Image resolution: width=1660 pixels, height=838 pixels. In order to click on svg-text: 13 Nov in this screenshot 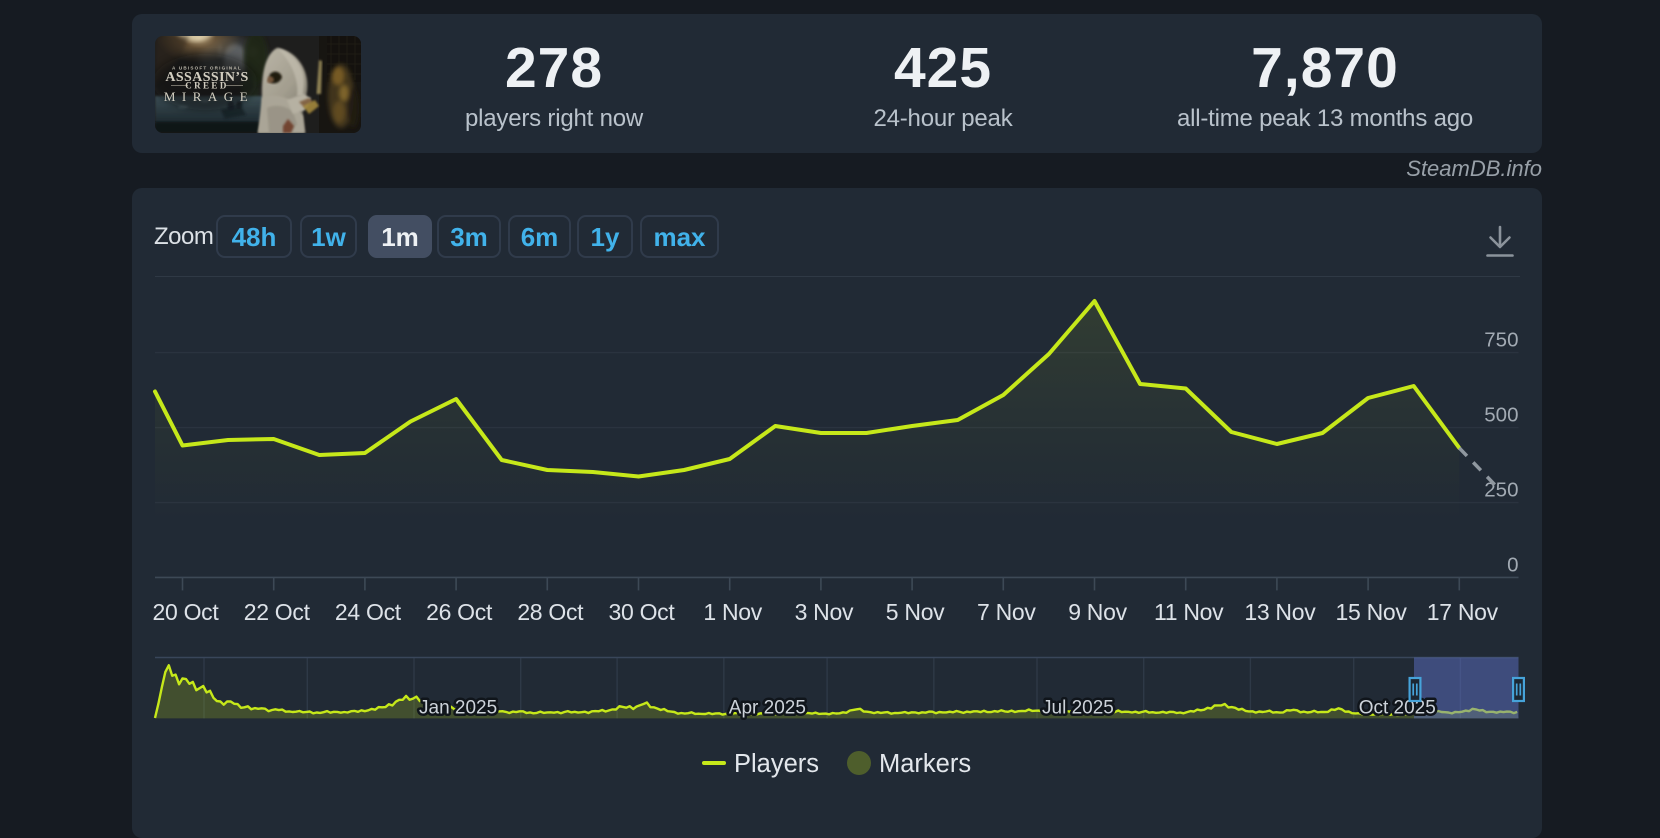, I will do `click(1280, 612)`.